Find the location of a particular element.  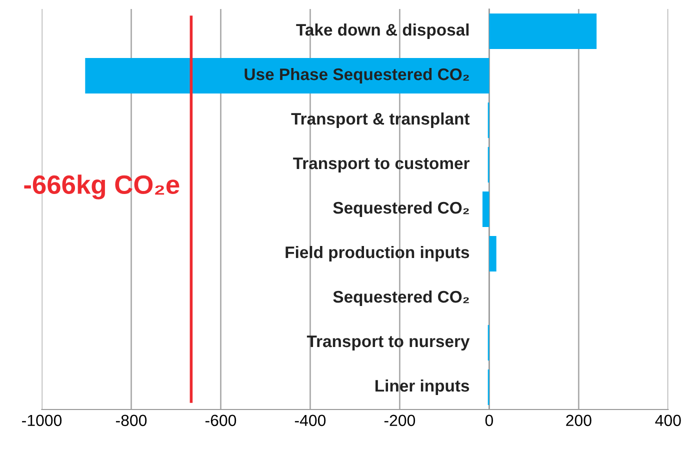

y-tick-label: Take down & disposal is located at coordinates (382, 31).